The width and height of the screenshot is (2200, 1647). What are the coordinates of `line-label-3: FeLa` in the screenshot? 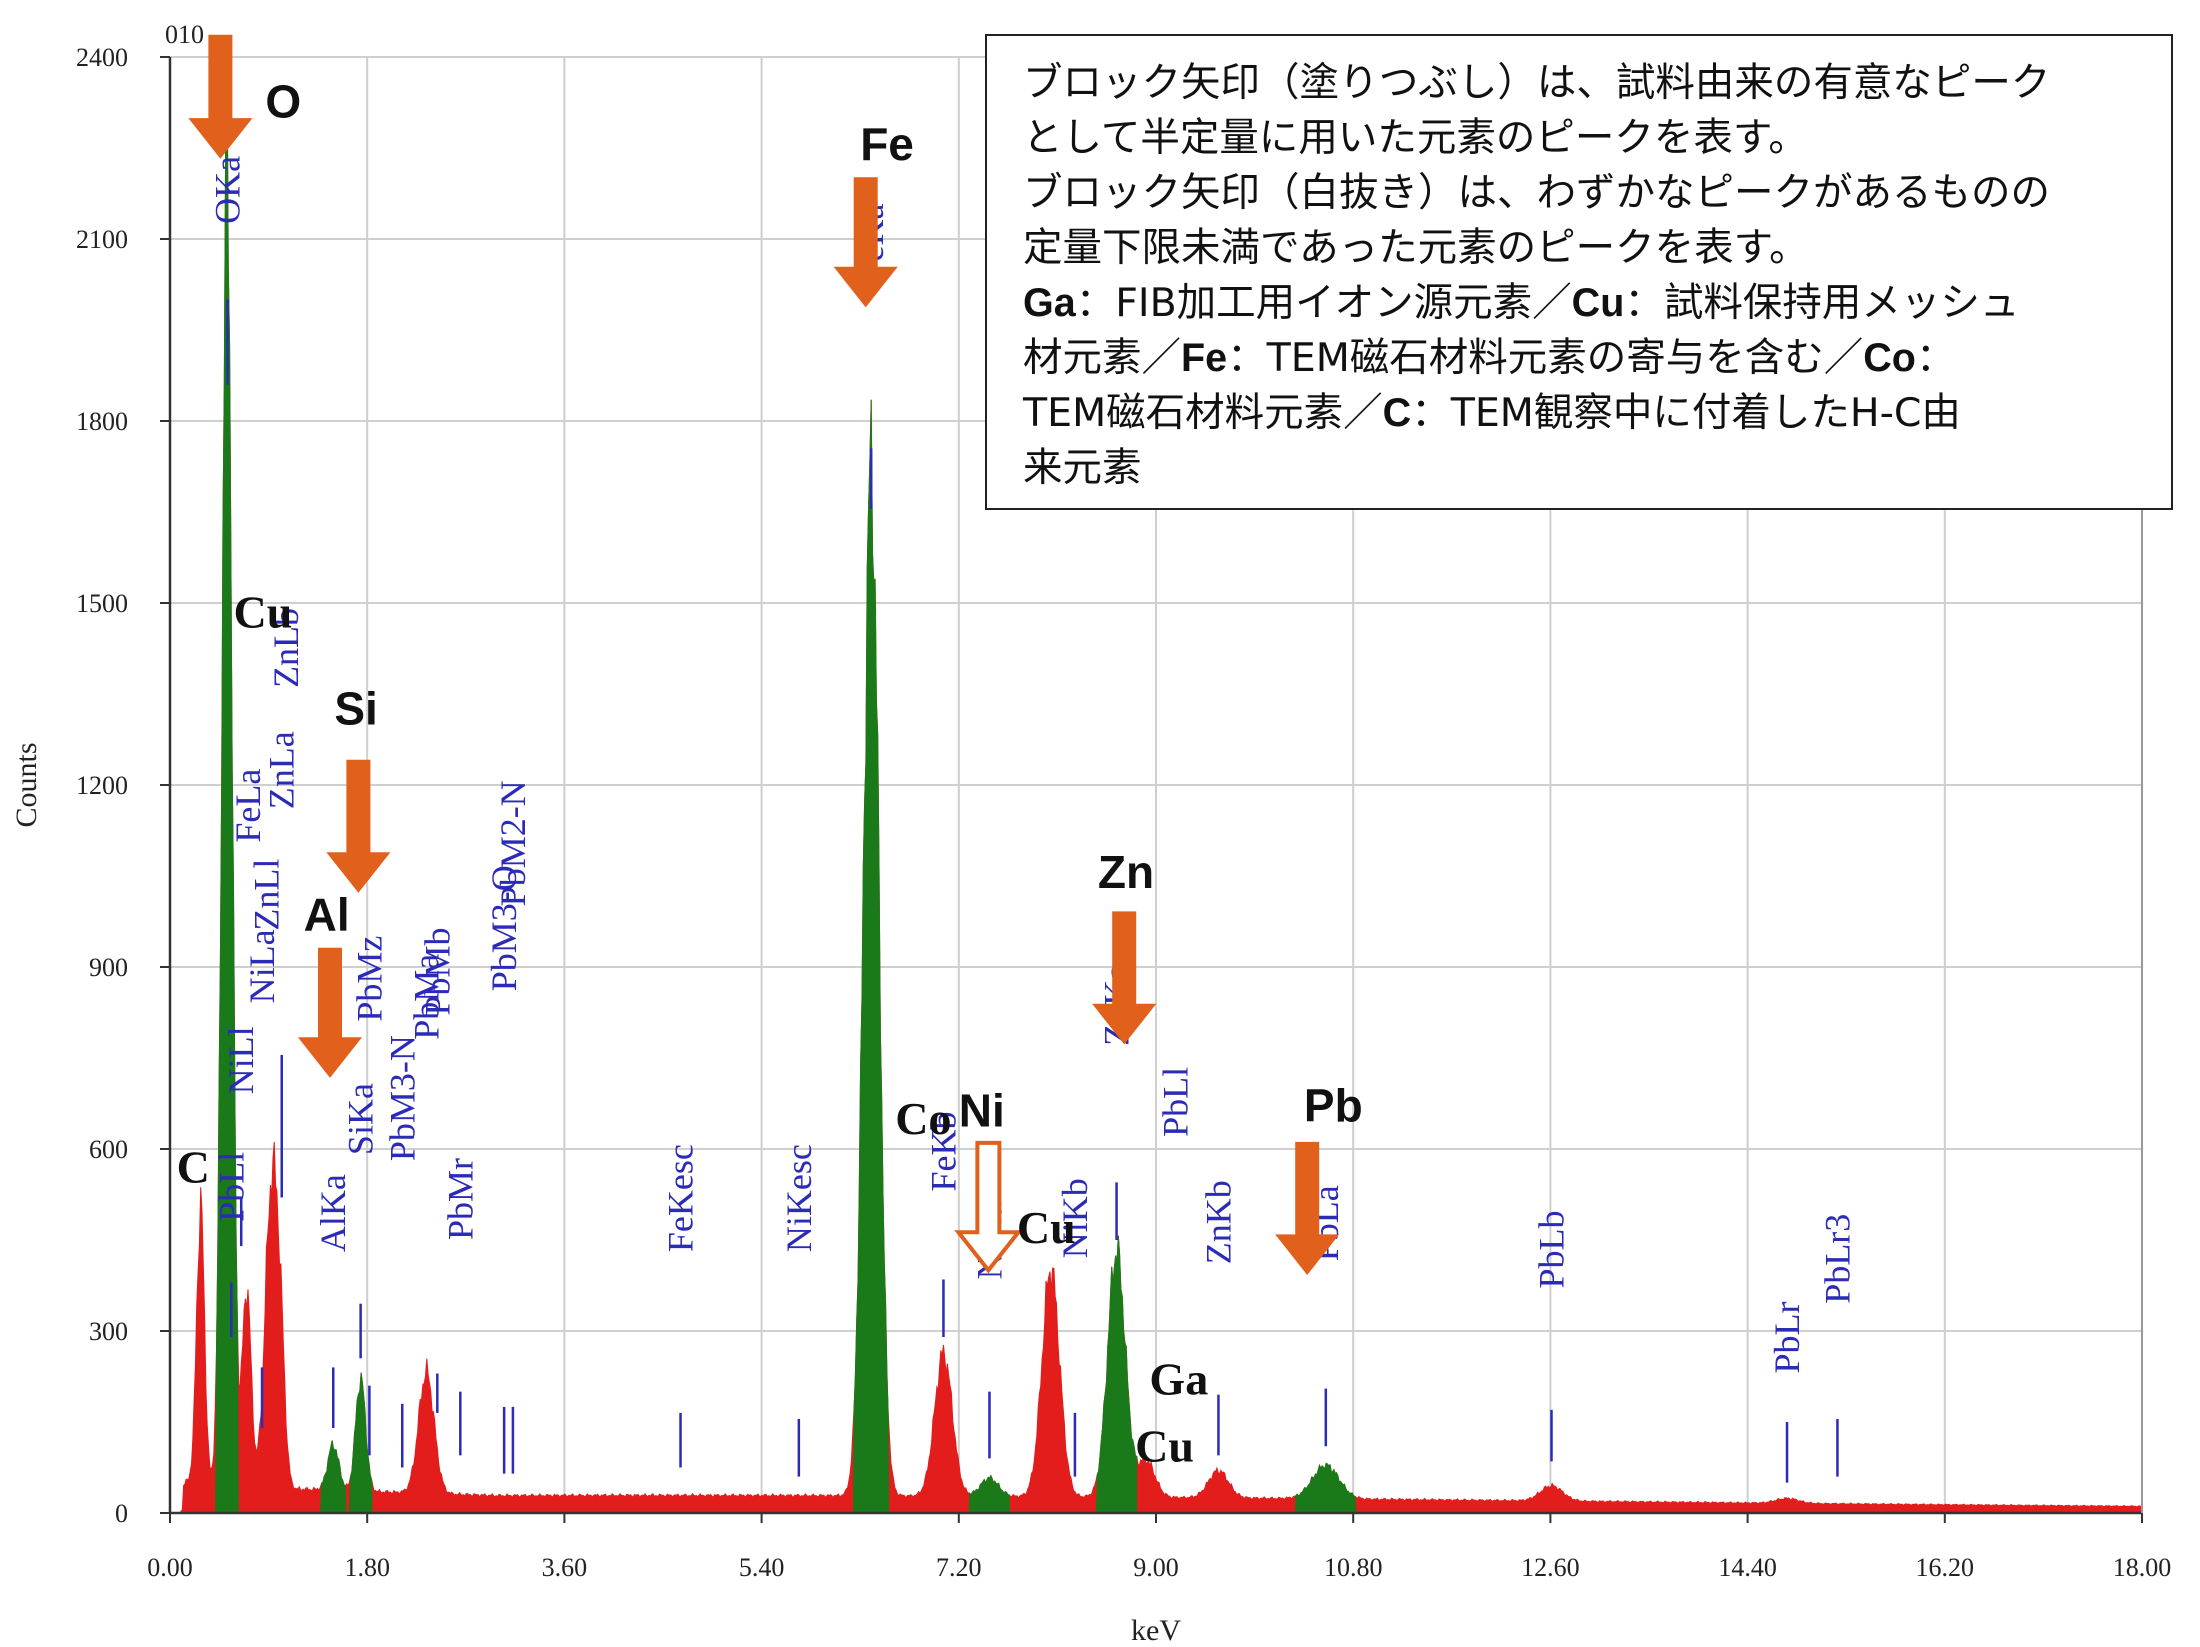 It's located at (248, 806).